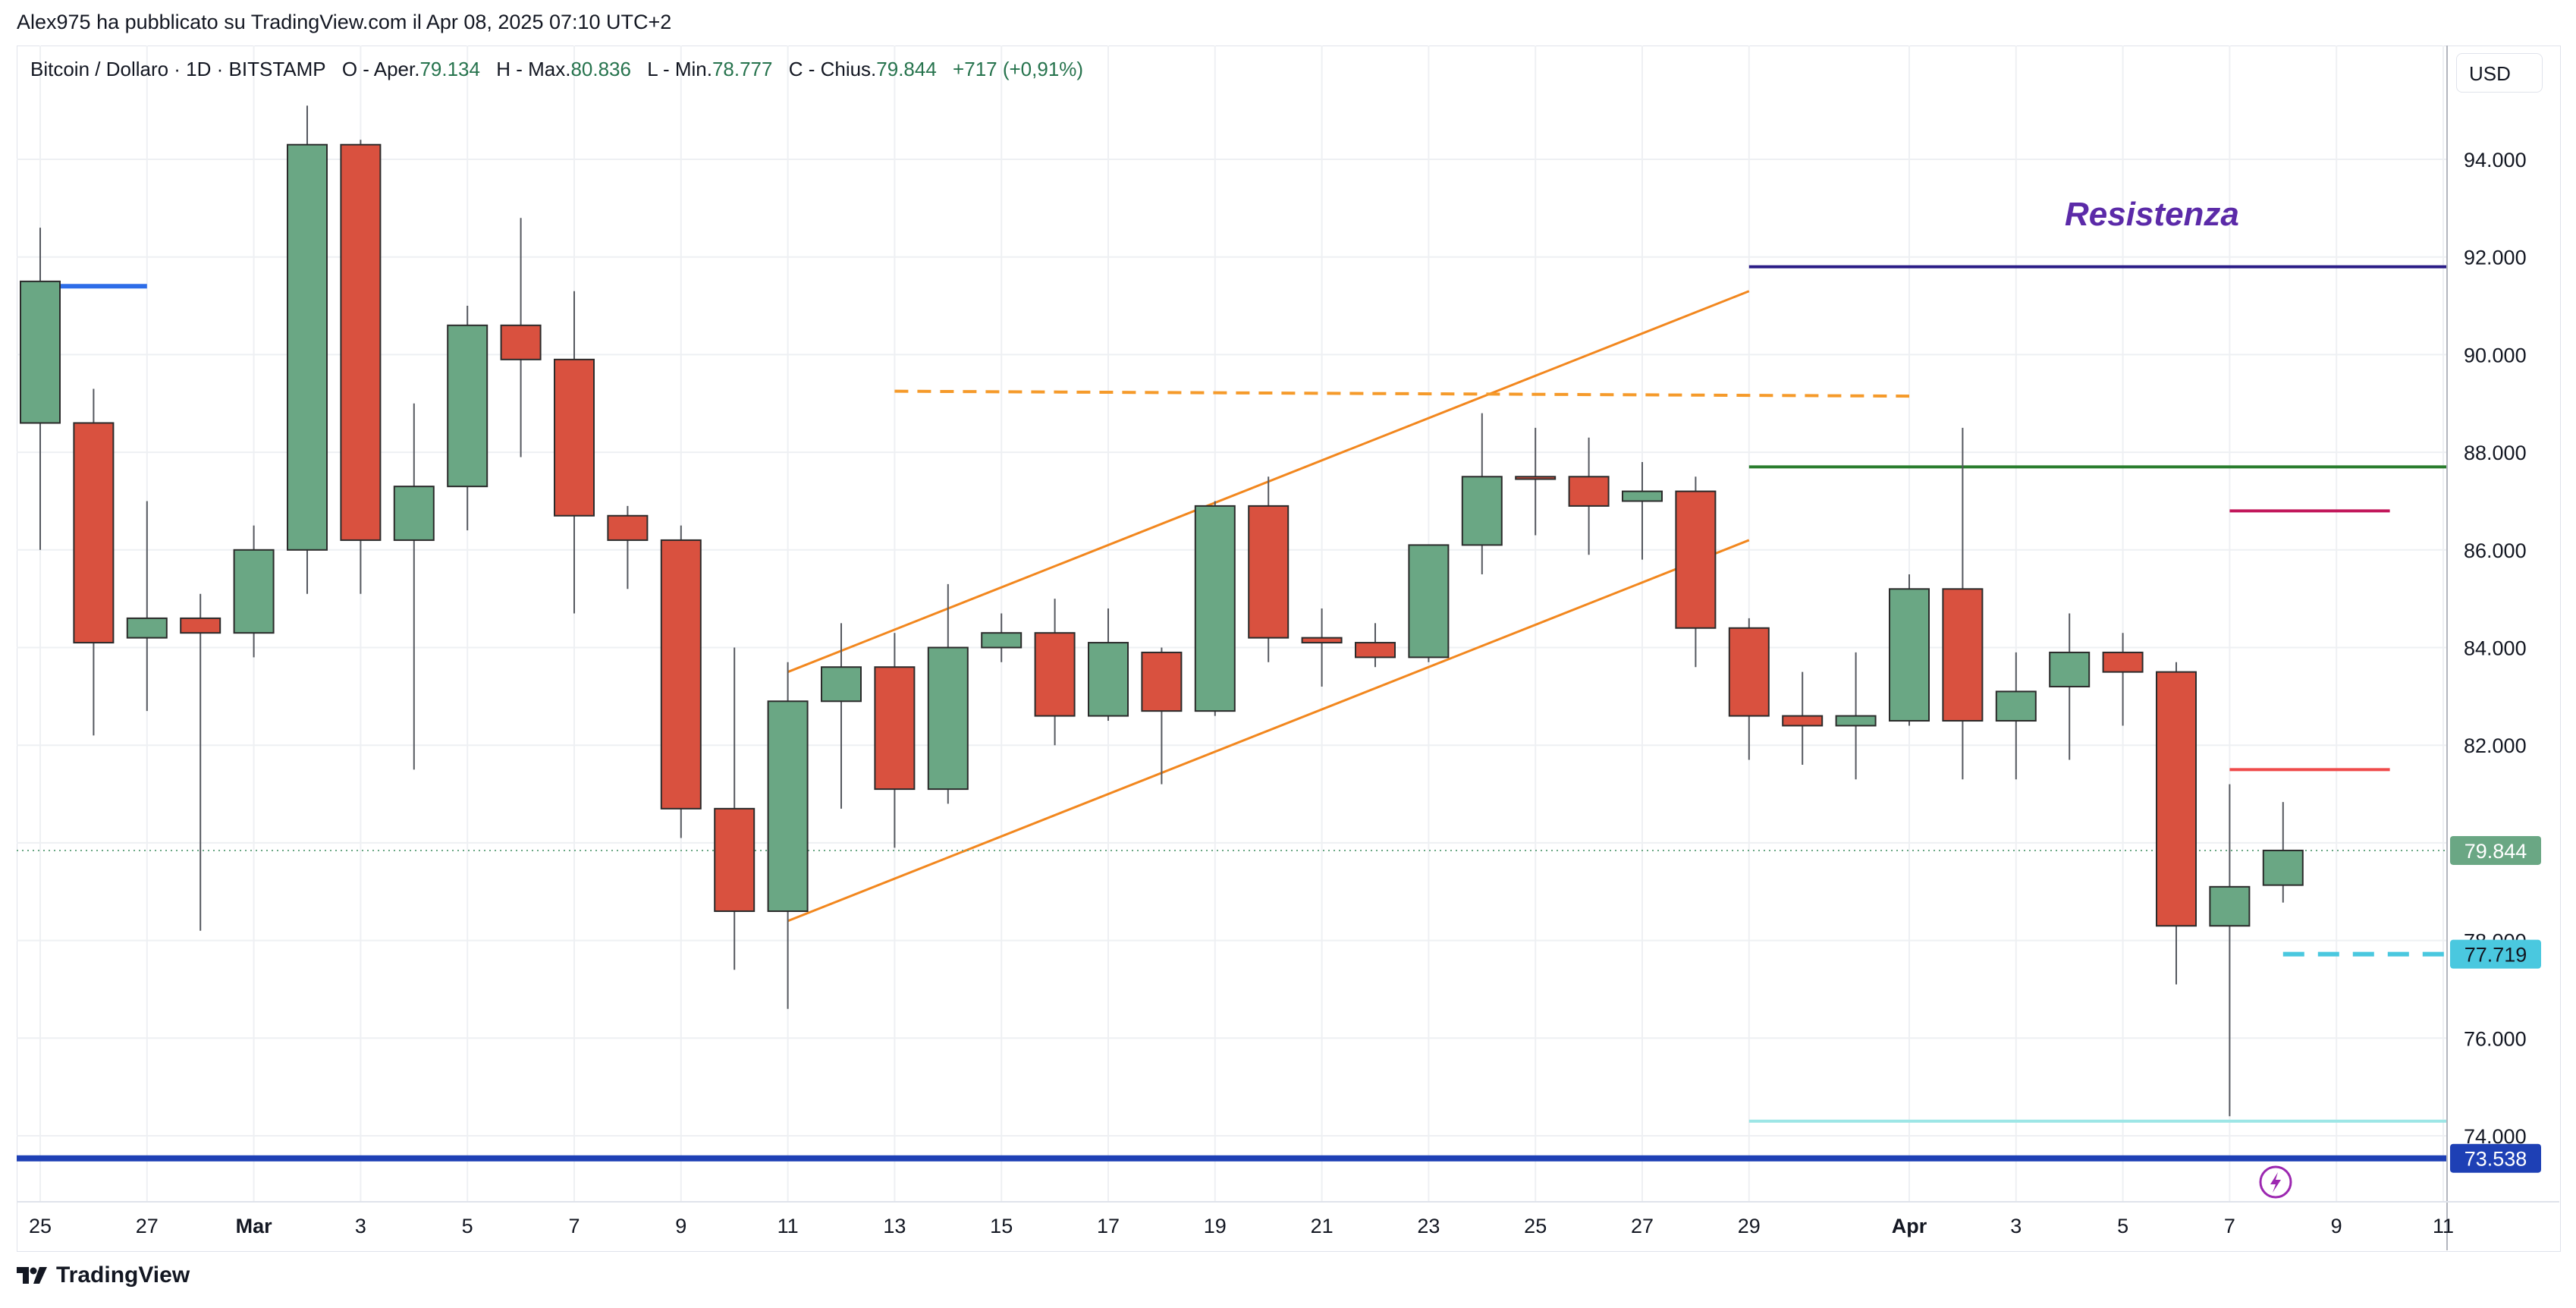  I want to click on resistance-label: Resistenza, so click(2152, 214).